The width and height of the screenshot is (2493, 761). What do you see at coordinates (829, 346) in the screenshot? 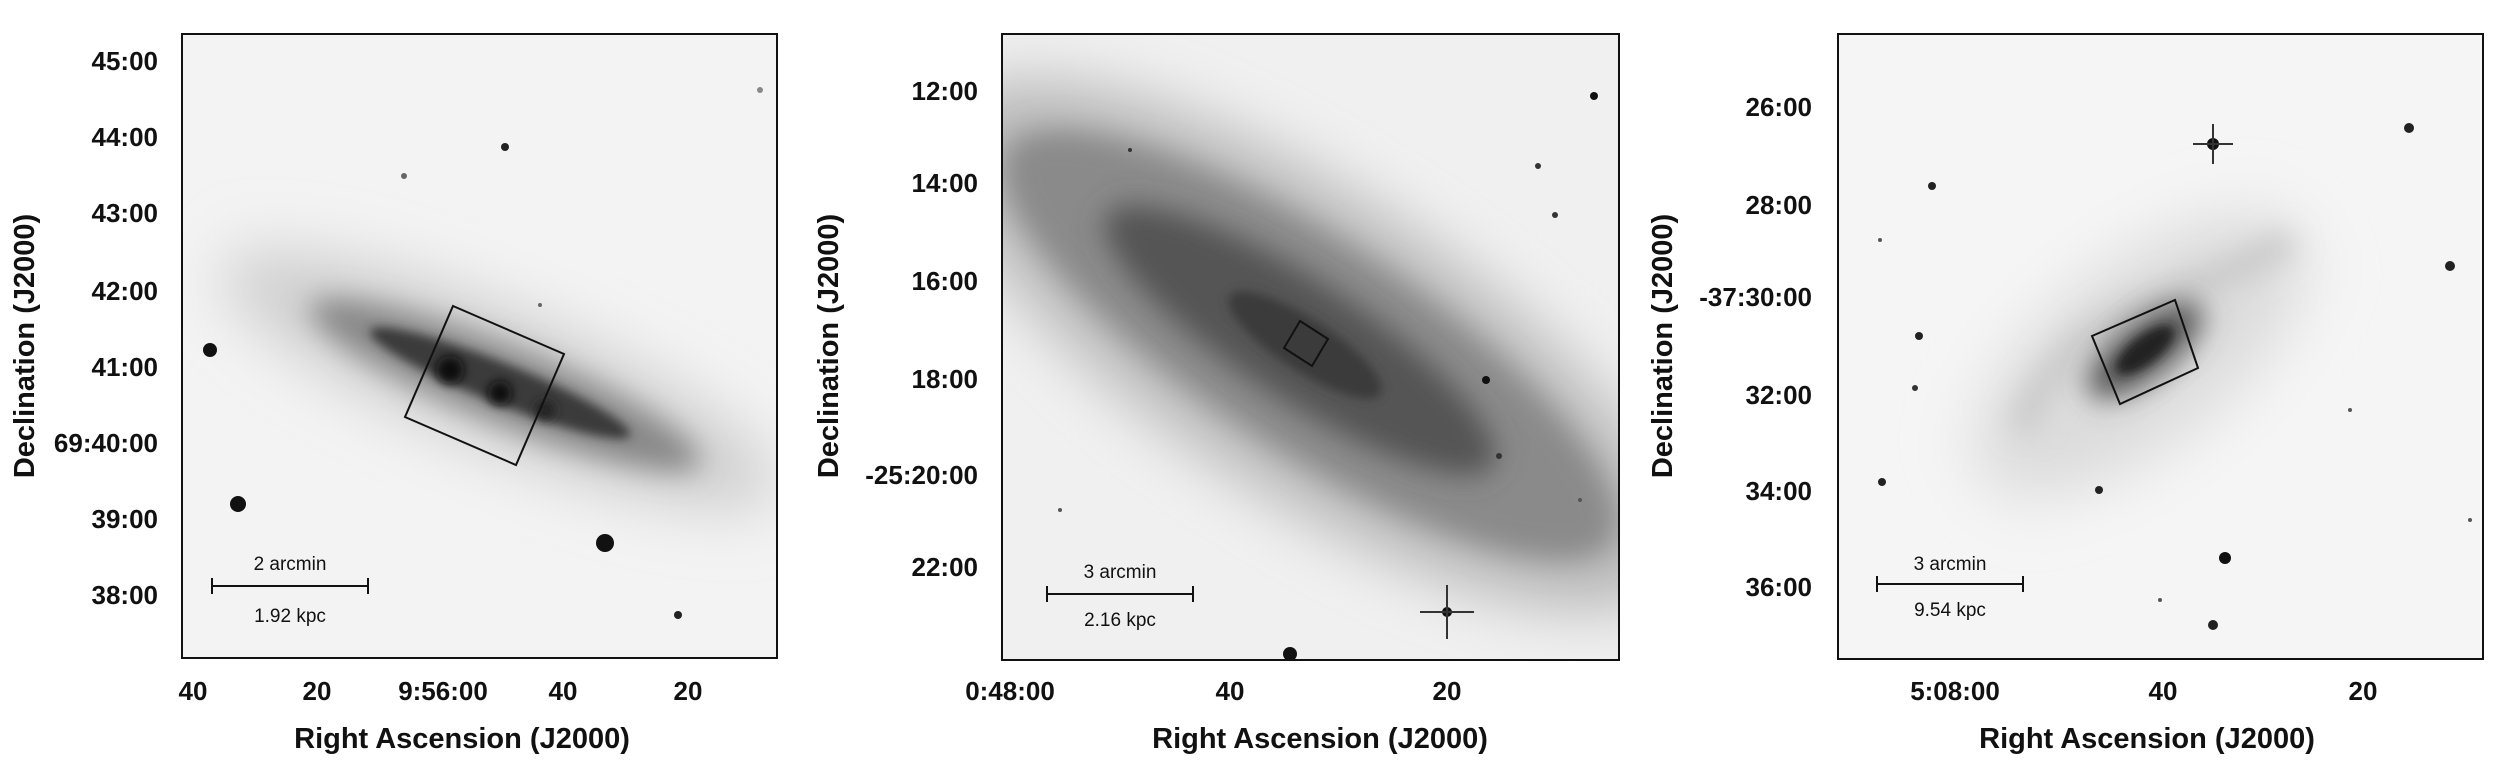
I see `panel-2-y-axis-title: Declination (J2000)` at bounding box center [829, 346].